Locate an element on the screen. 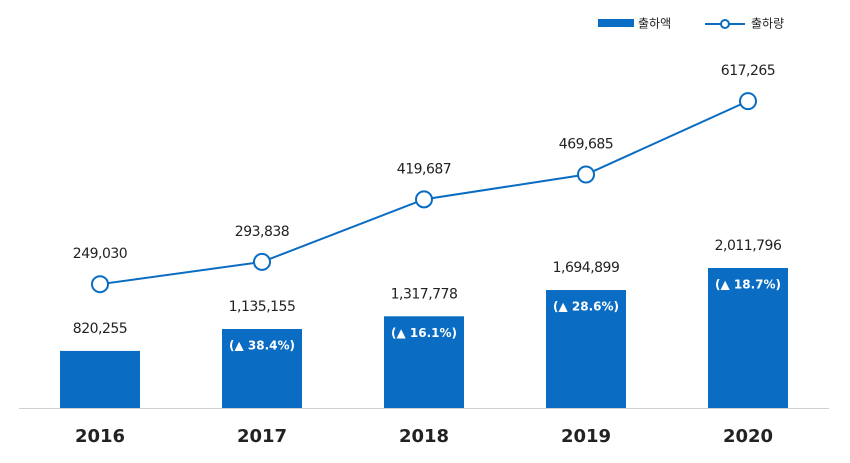 The image size is (850, 463). bar-value-label: 2,011,796 is located at coordinates (748, 246).